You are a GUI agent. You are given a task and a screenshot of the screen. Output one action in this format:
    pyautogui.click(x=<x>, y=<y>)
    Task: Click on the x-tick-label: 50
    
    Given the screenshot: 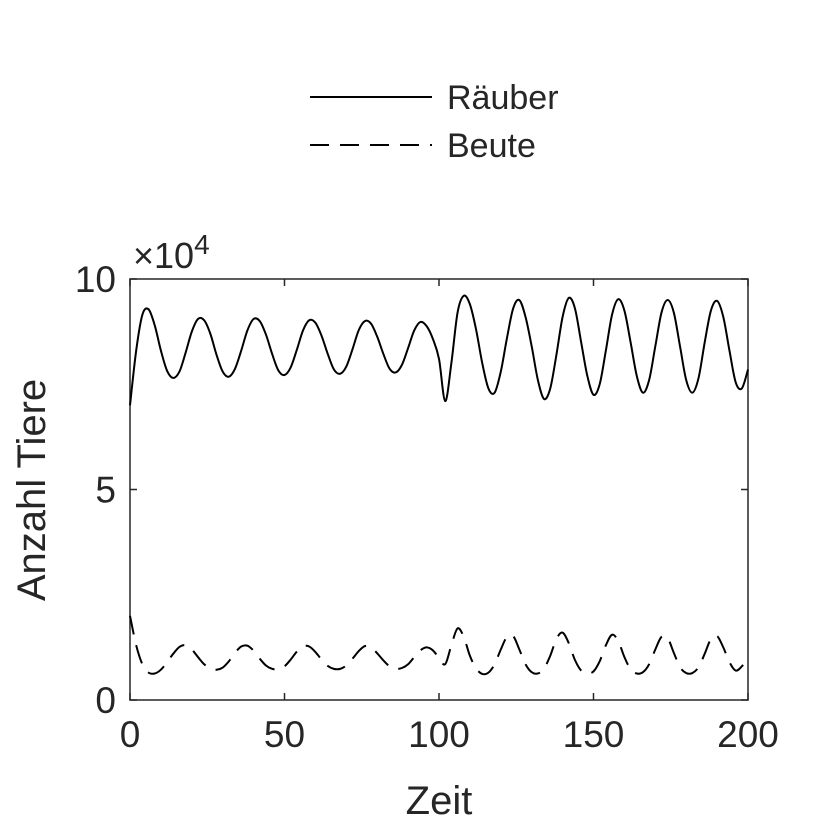 What is the action you would take?
    pyautogui.click(x=284, y=734)
    